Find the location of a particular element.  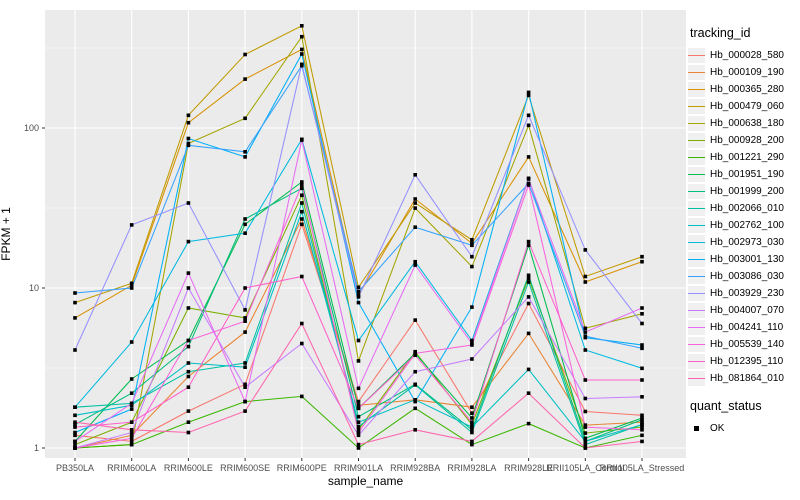

legend-item-label: Hb_000928_200 is located at coordinates (747, 140).